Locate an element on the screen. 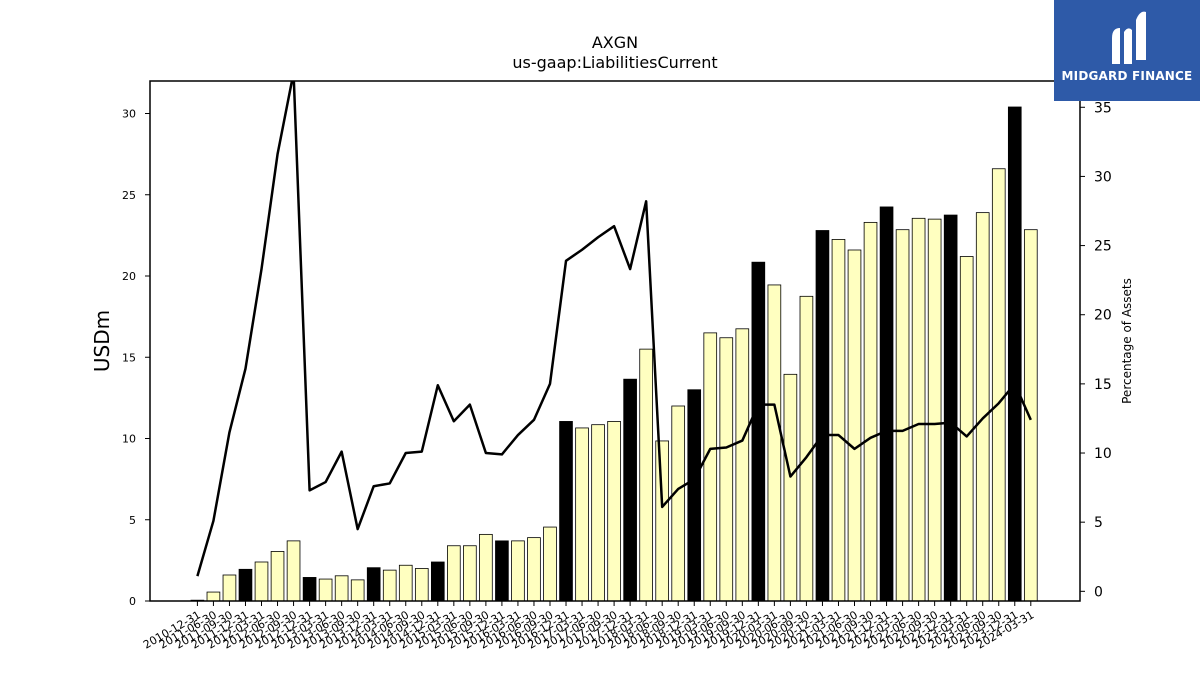 The image size is (1200, 675). y-tick-label: 10 is located at coordinates (129, 439).